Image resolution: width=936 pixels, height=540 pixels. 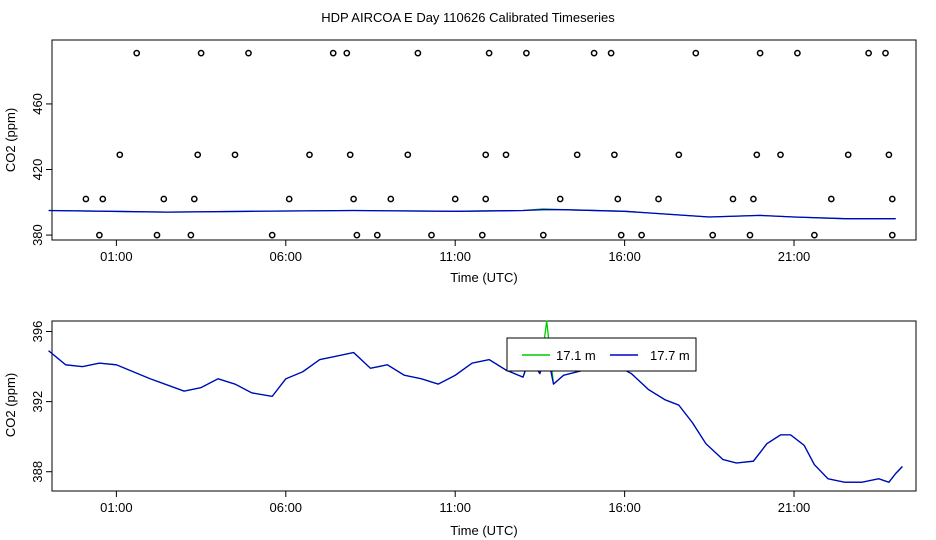 What do you see at coordinates (37, 332) in the screenshot?
I see `y-tick-label: 396` at bounding box center [37, 332].